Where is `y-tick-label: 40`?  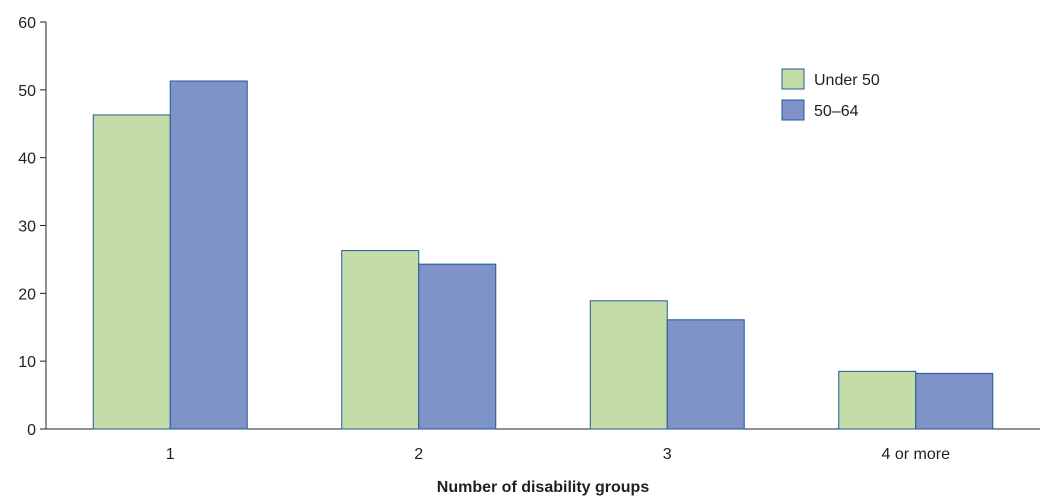
y-tick-label: 40 is located at coordinates (27, 159).